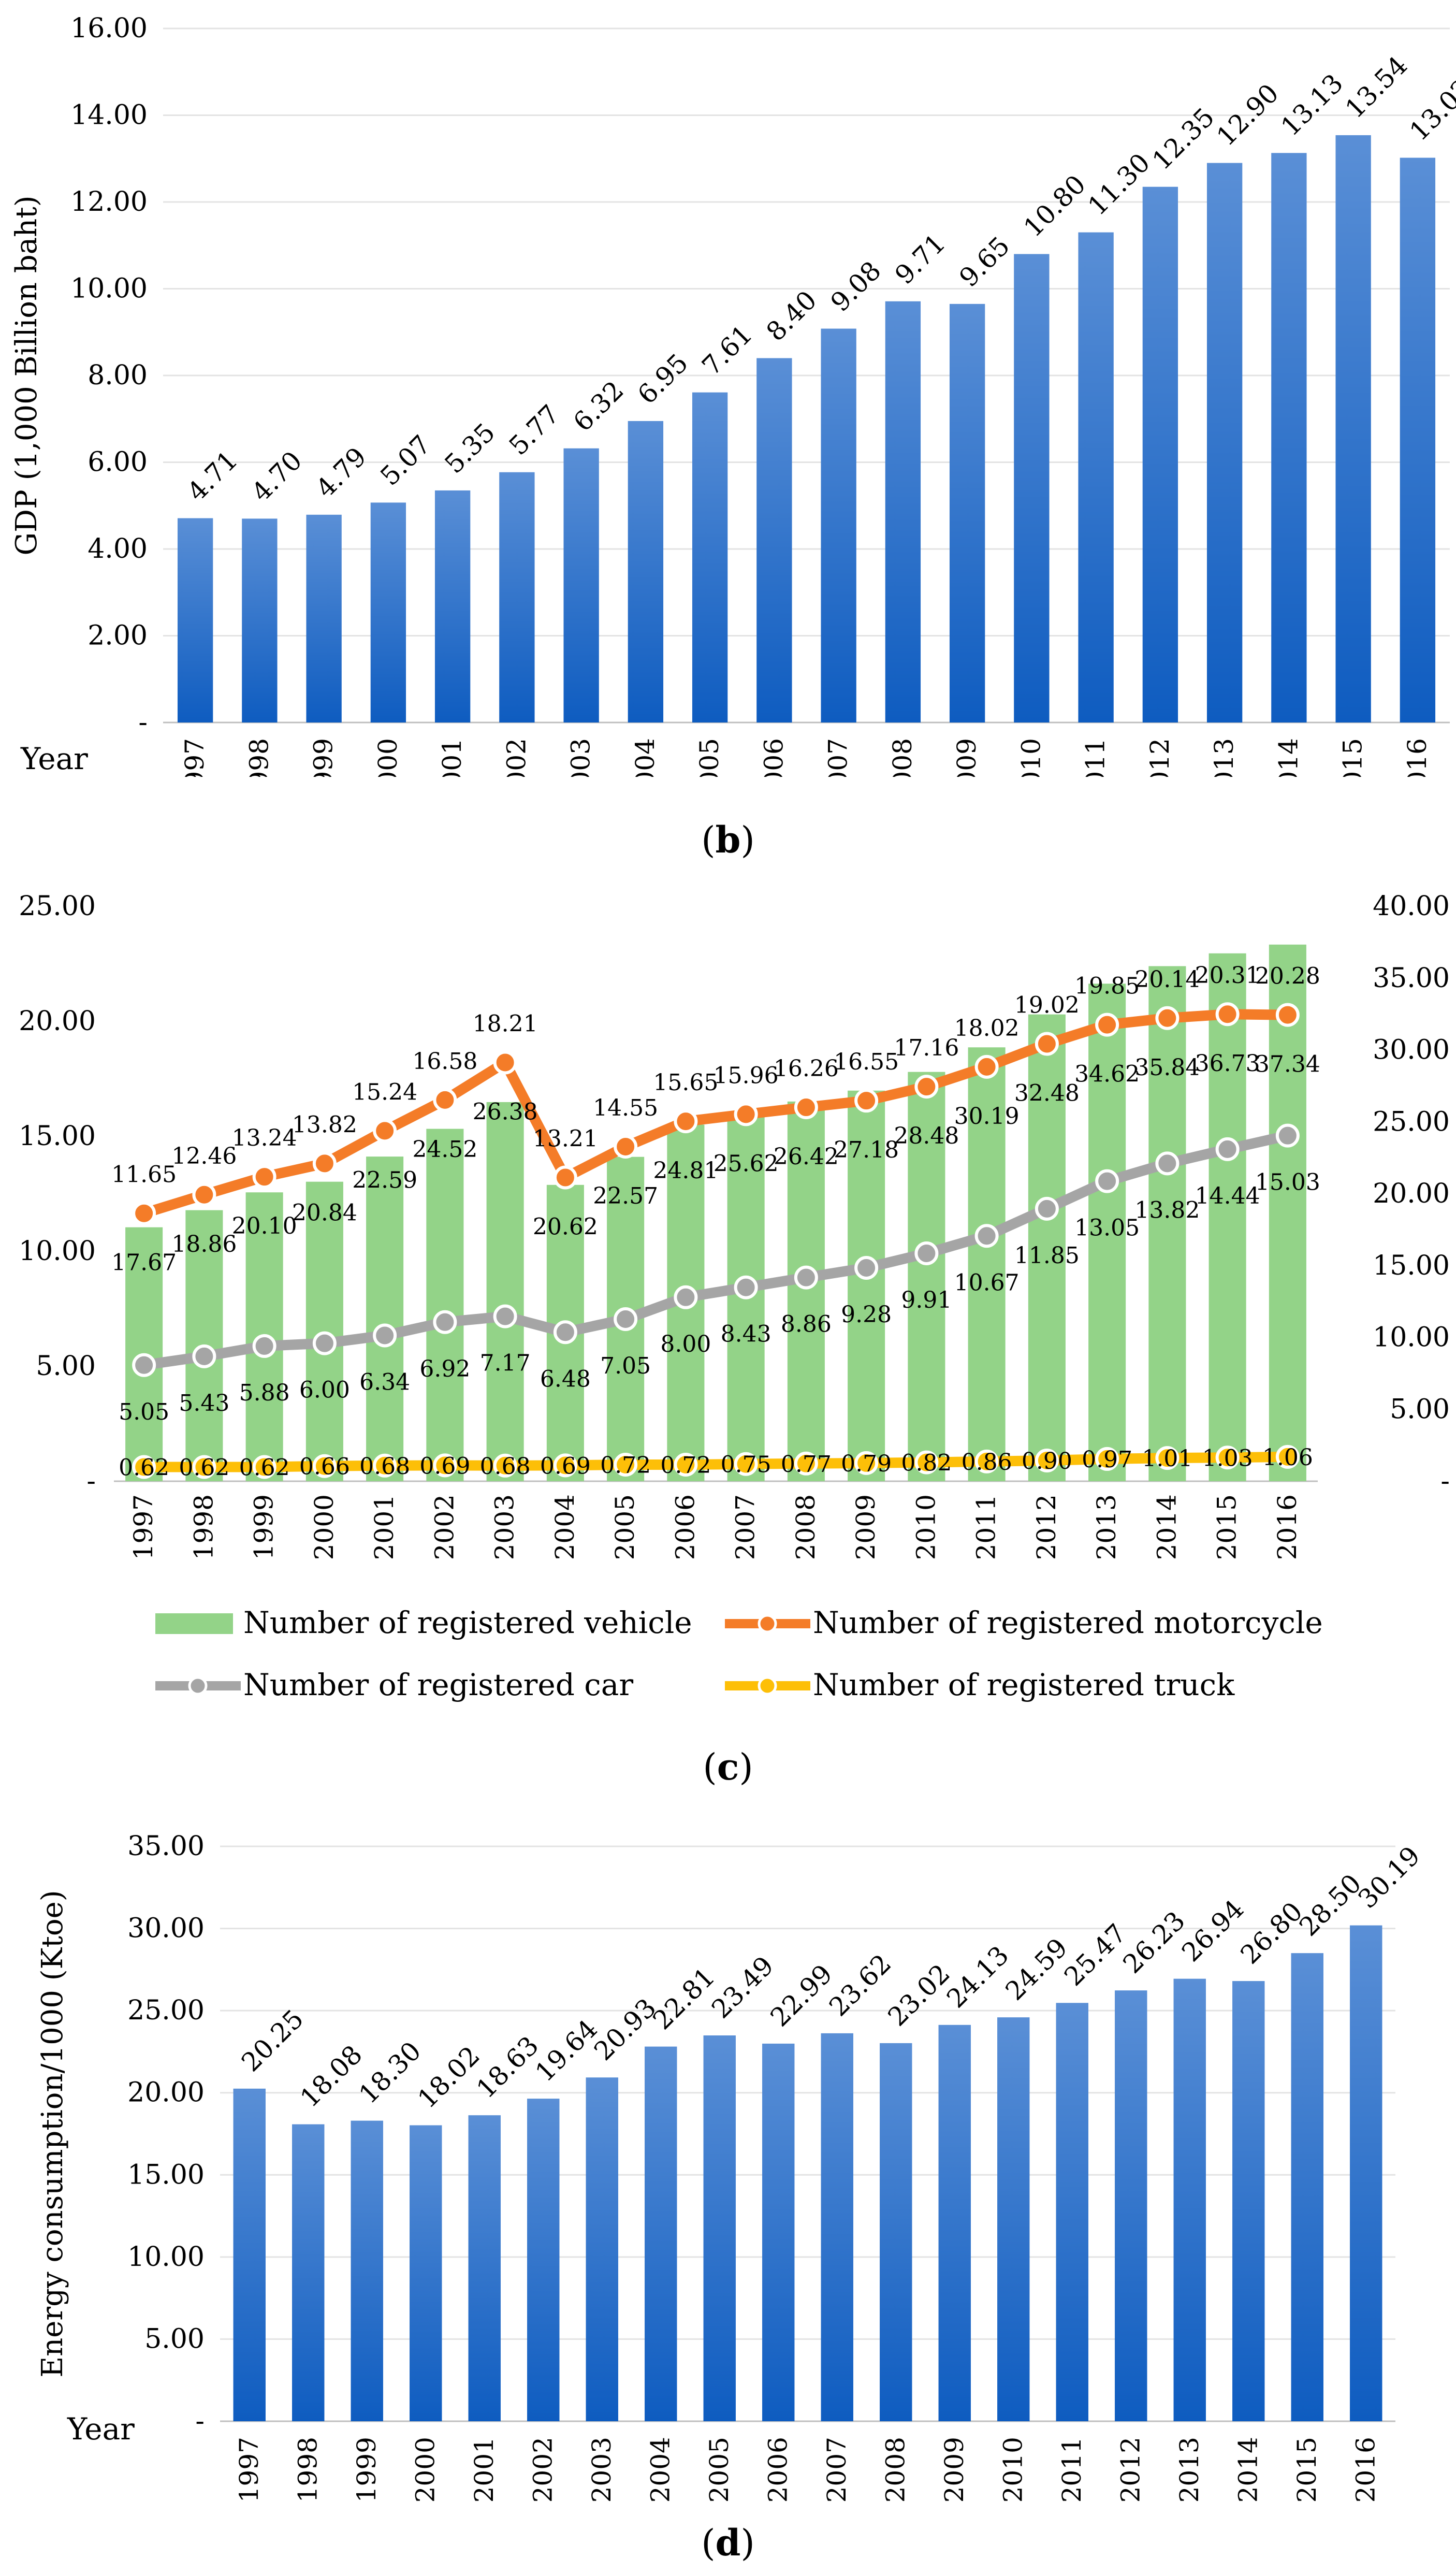 The height and width of the screenshot is (2573, 1456). I want to click on caption-c-letter: c, so click(728, 1766).